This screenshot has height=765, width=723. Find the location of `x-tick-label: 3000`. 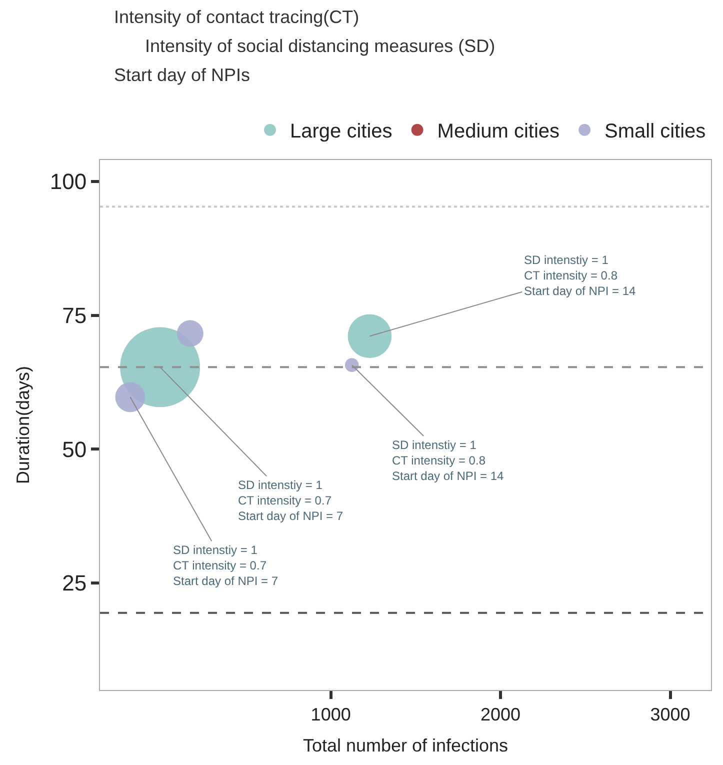

x-tick-label: 3000 is located at coordinates (670, 714).